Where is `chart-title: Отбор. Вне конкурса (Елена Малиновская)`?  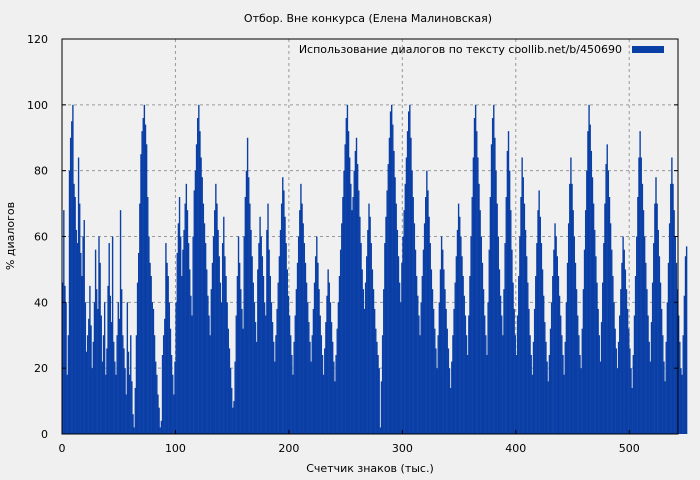 chart-title: Отбор. Вне конкурса (Елена Малиновская) is located at coordinates (368, 18).